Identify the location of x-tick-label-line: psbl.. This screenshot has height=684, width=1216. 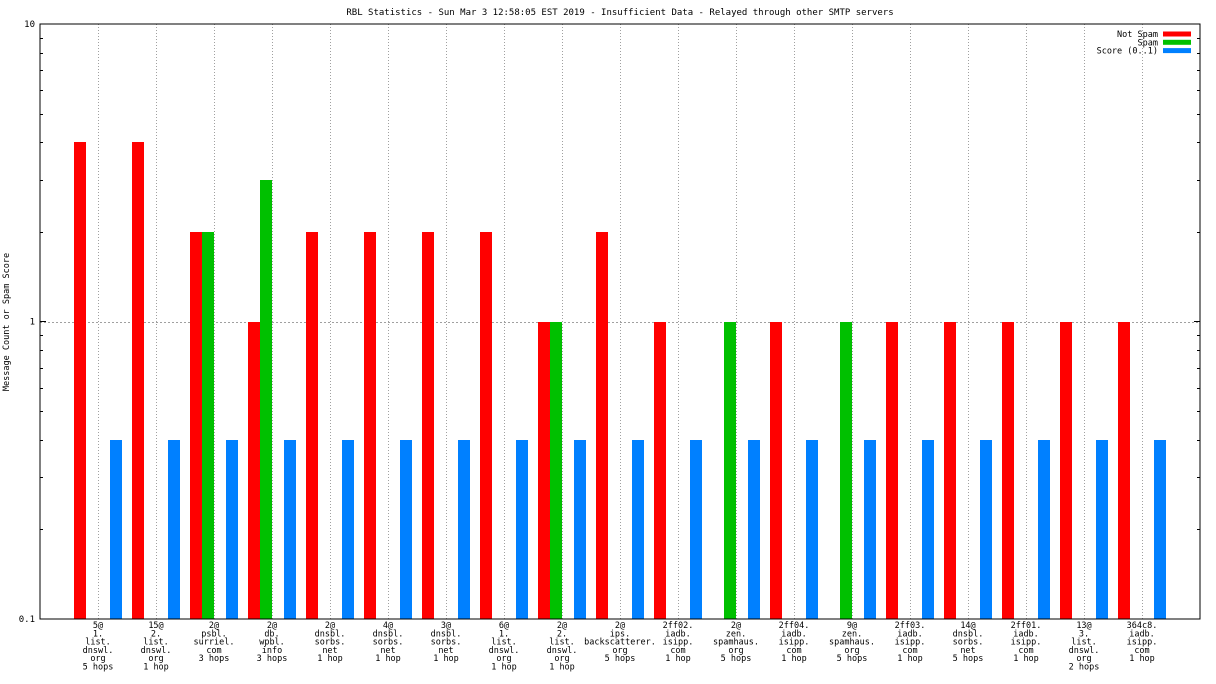
(214, 634).